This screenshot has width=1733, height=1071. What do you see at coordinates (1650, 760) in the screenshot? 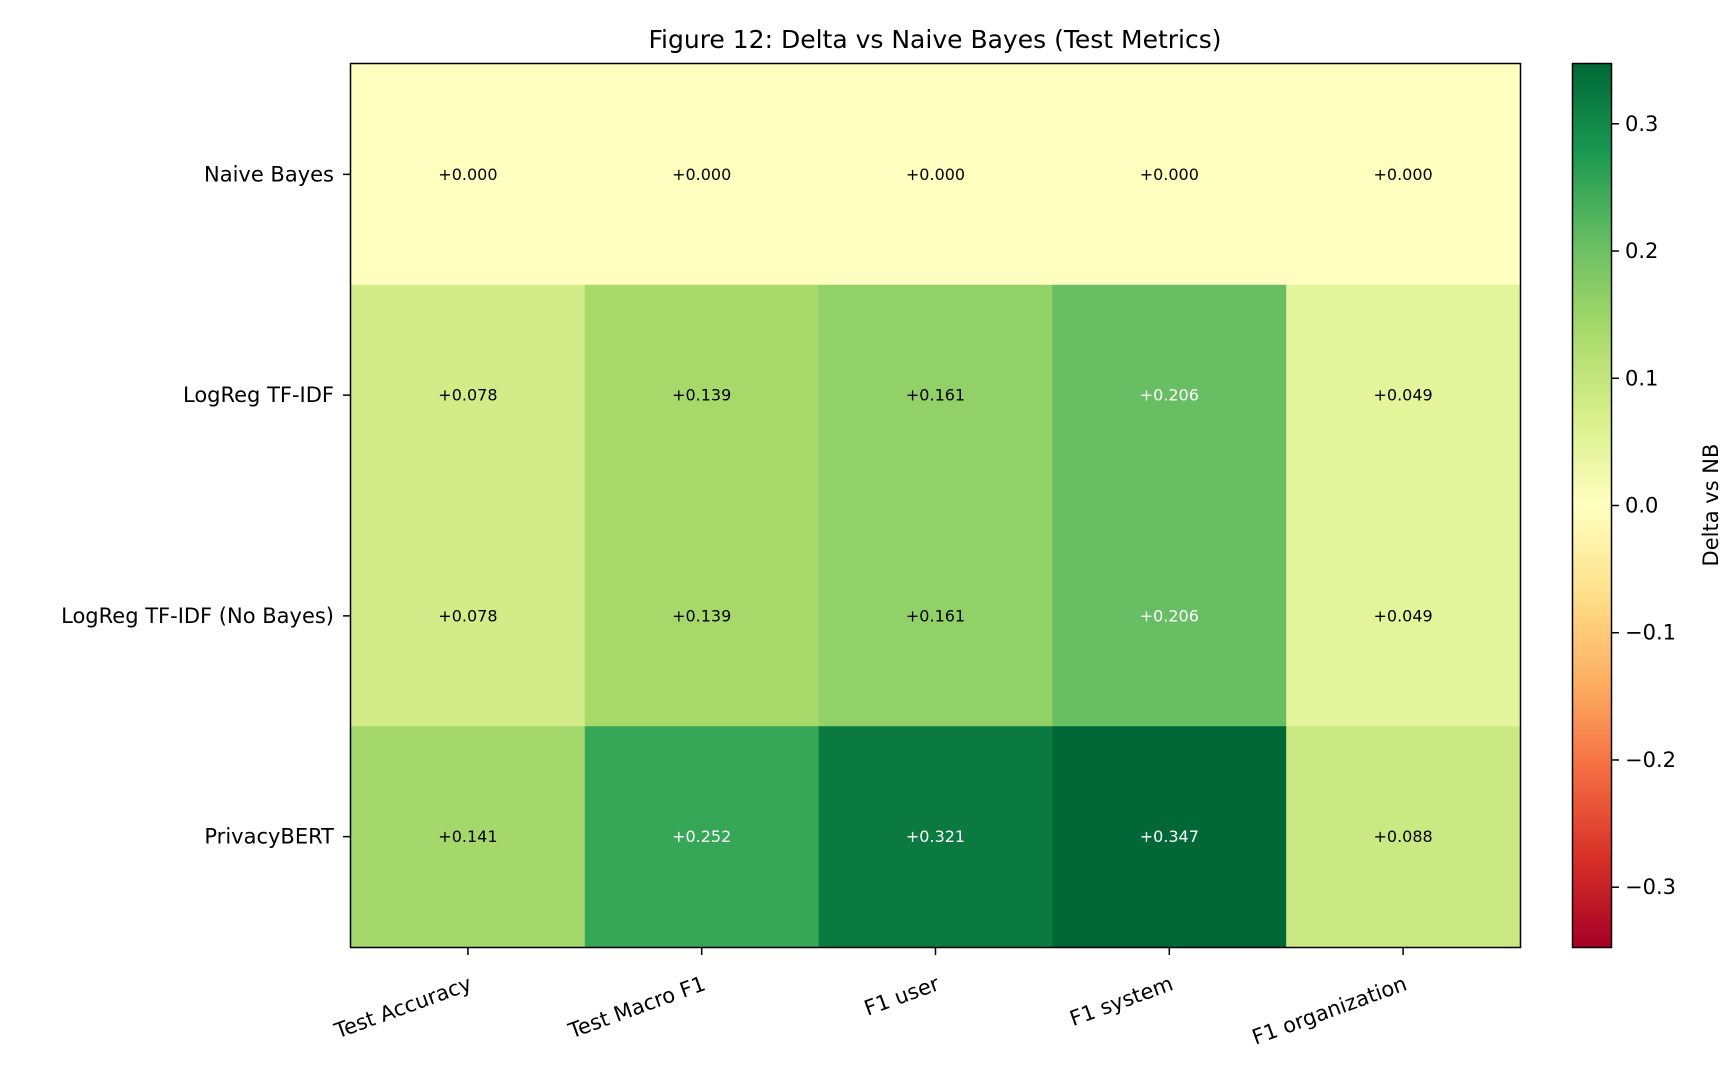
I see `colorbar-tick-label: −0.2` at bounding box center [1650, 760].